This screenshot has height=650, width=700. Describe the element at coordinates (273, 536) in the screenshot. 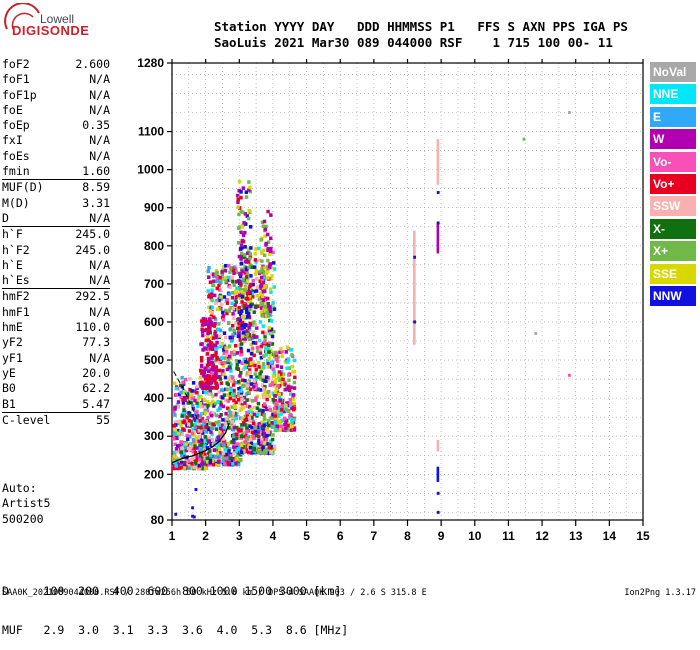

I see `x-tick-label: 4` at that location.